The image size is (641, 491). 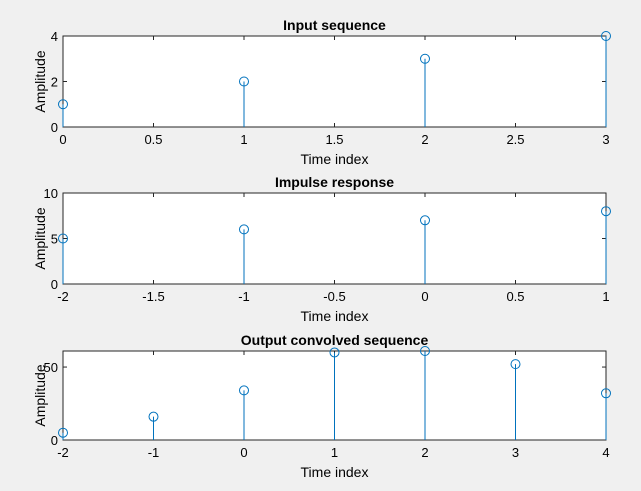 I want to click on y-tick-label: 50, so click(x=51, y=367).